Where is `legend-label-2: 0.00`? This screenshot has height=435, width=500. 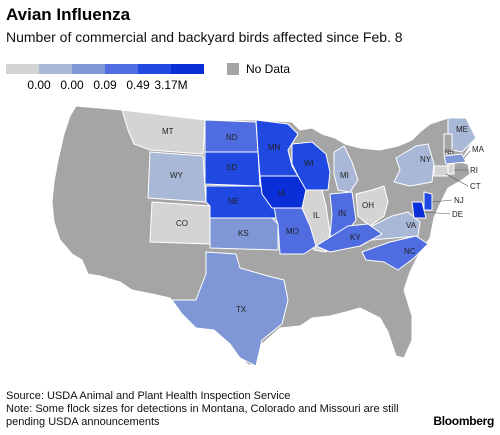
legend-label-2: 0.00 is located at coordinates (72, 85).